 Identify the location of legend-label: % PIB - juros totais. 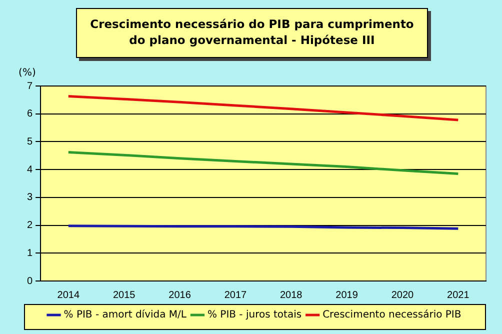
(254, 315).